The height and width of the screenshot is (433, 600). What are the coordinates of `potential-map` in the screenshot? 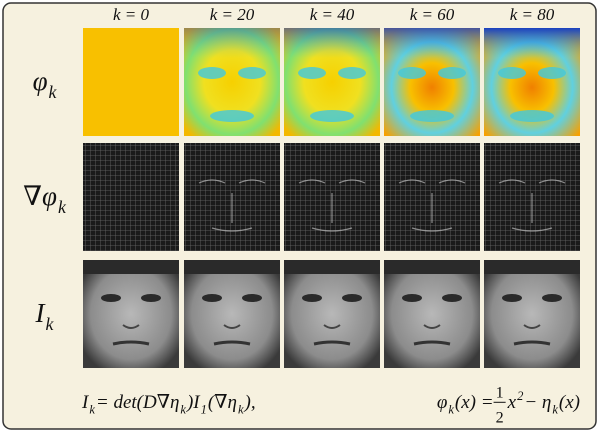 It's located at (131, 82).